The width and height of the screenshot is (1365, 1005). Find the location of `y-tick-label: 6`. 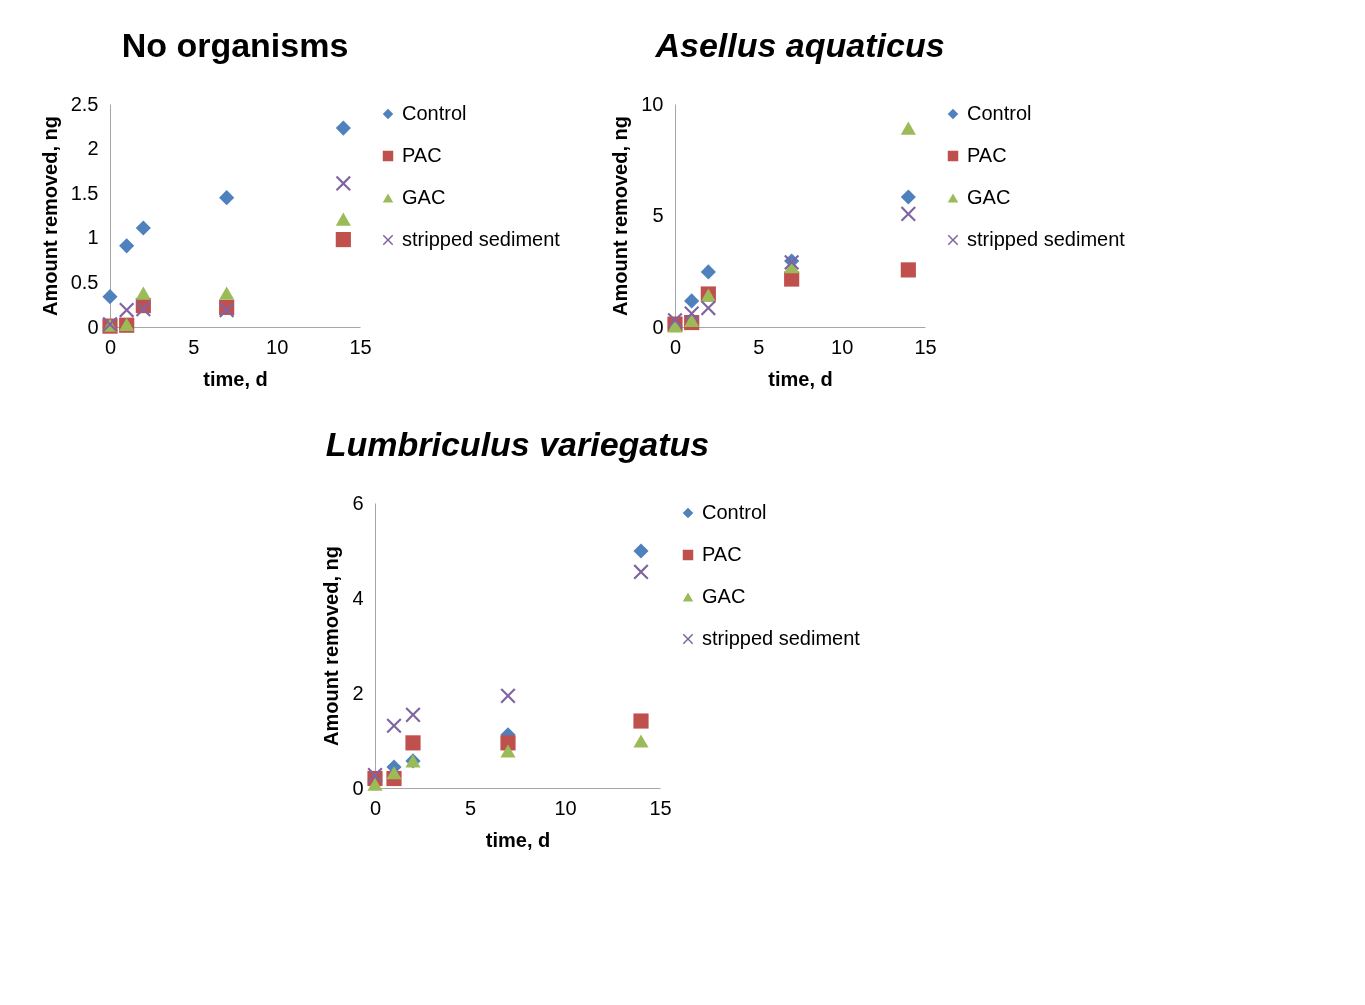

y-tick-label: 6 is located at coordinates (358, 502).